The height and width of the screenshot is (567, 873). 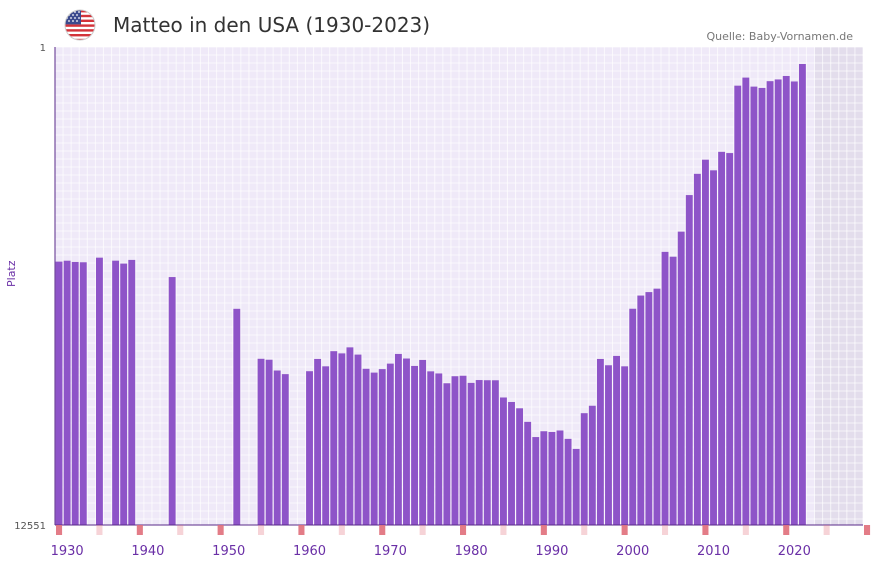 I want to click on bar-2020, so click(x=794, y=303).